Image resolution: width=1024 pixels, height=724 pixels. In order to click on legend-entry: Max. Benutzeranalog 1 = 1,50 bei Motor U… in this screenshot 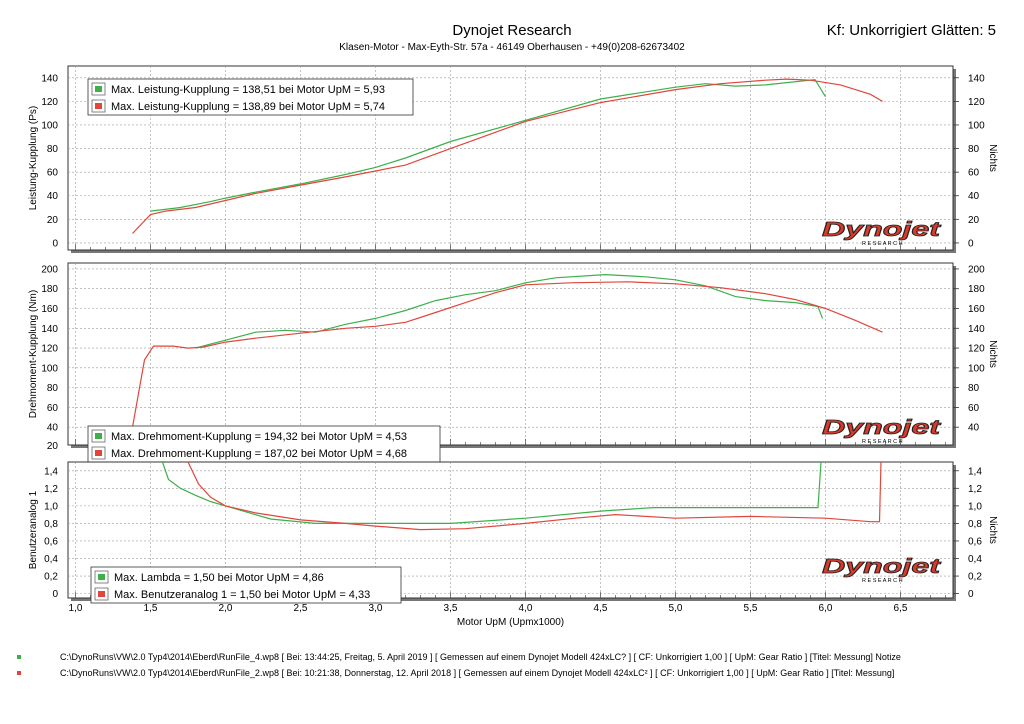, I will do `click(242, 595)`.